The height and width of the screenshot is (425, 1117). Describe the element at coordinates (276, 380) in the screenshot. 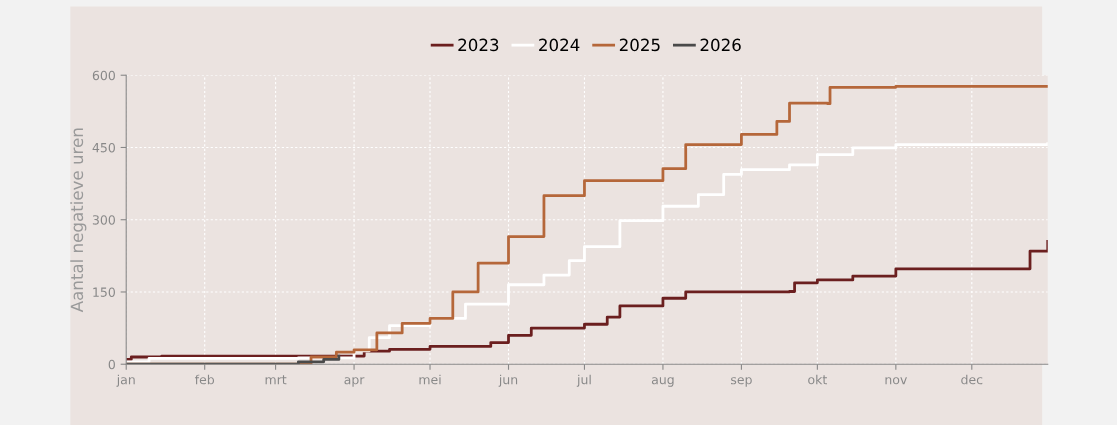

I see `x-tick-label: mrt` at that location.